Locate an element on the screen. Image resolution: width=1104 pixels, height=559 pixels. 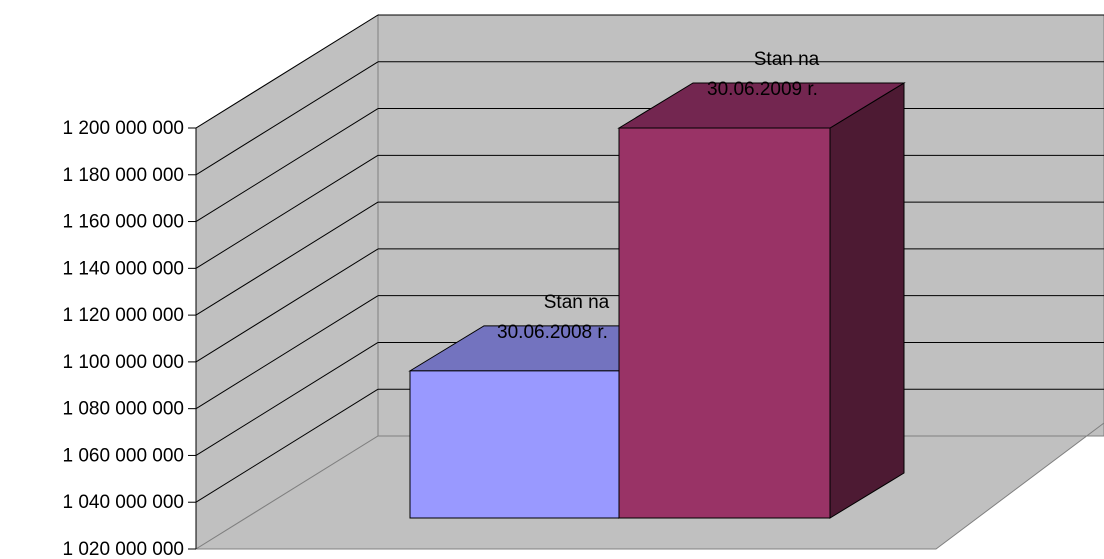
y-tick-label: 1 060 000 000 is located at coordinates (123, 455).